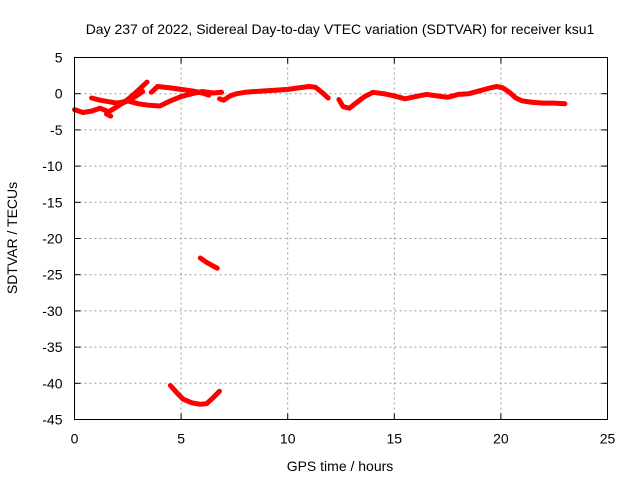  Describe the element at coordinates (12, 238) in the screenshot. I see `y-axis-label: SDTVAR / TECUs` at that location.